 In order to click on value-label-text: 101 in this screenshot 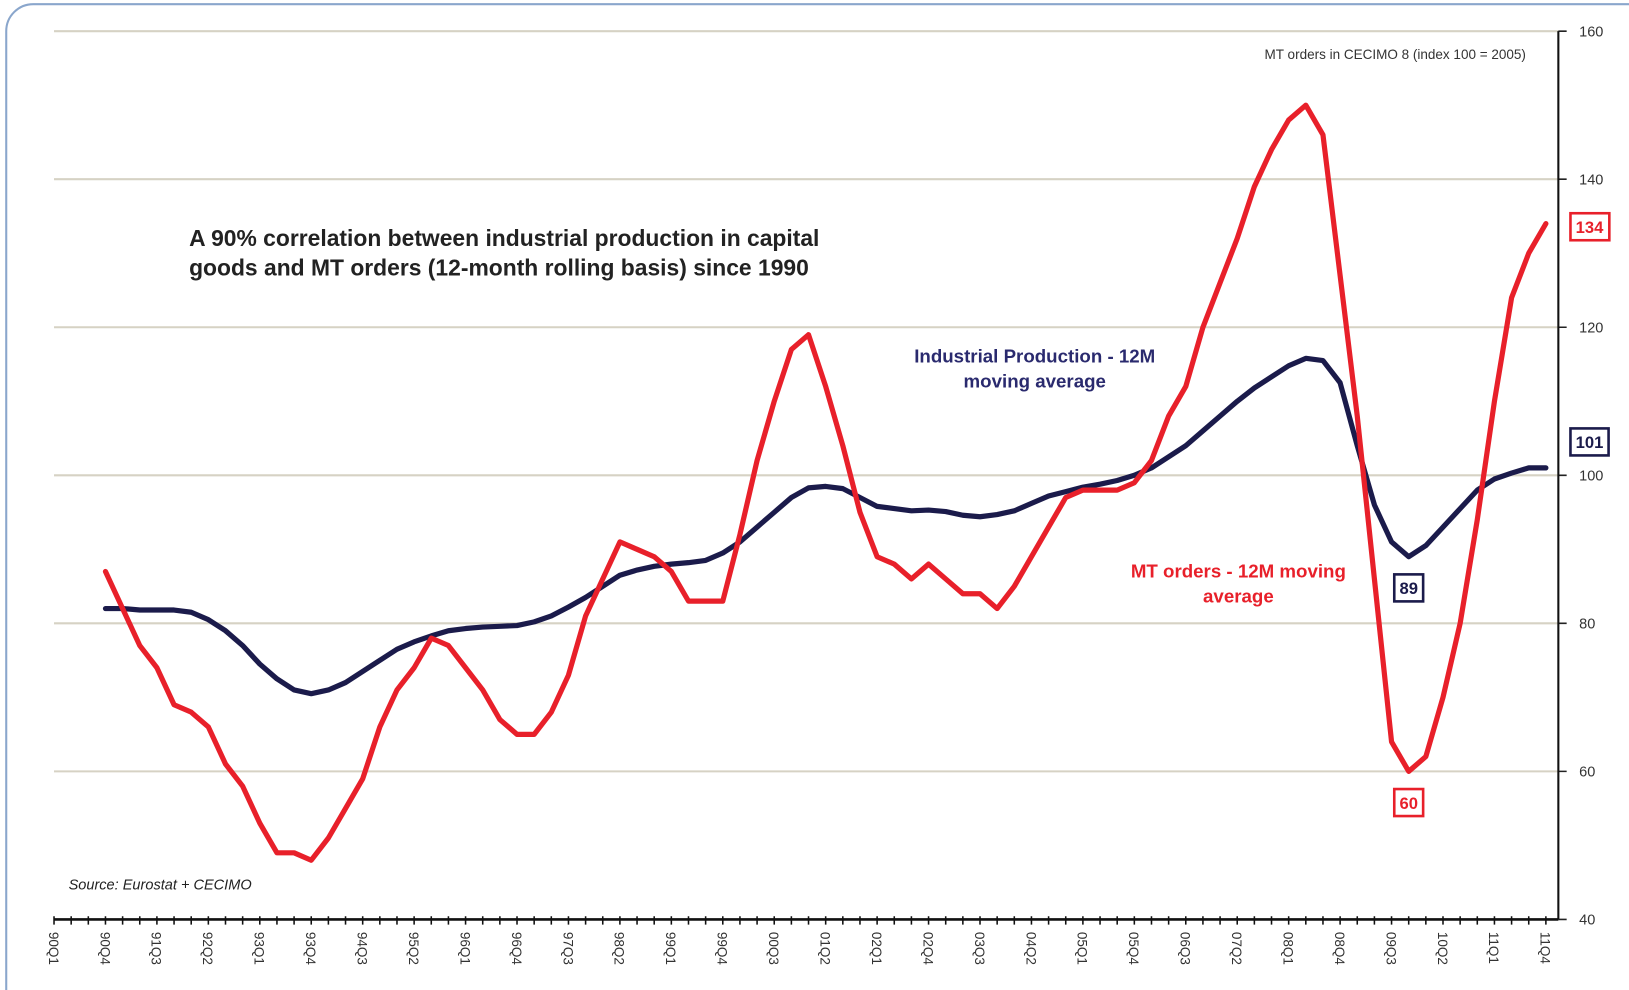, I will do `click(1590, 442)`.